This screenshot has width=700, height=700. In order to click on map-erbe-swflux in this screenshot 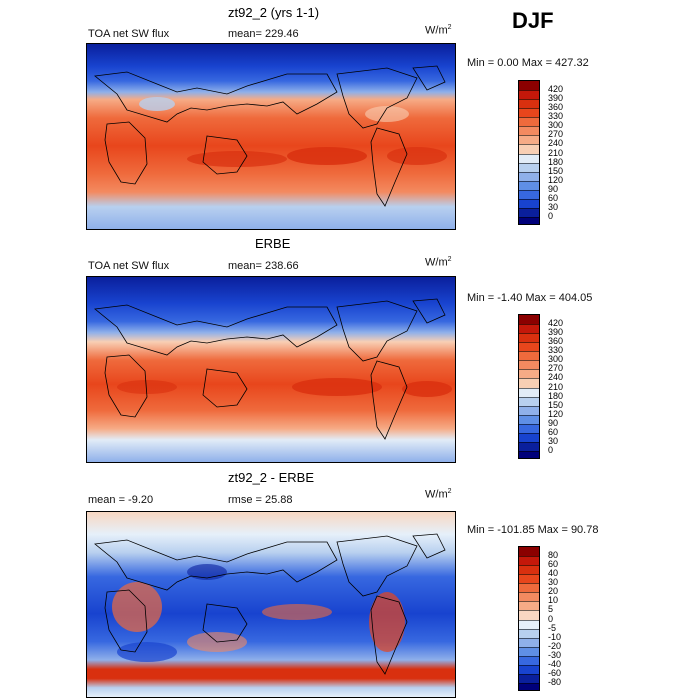, I will do `click(271, 369)`.